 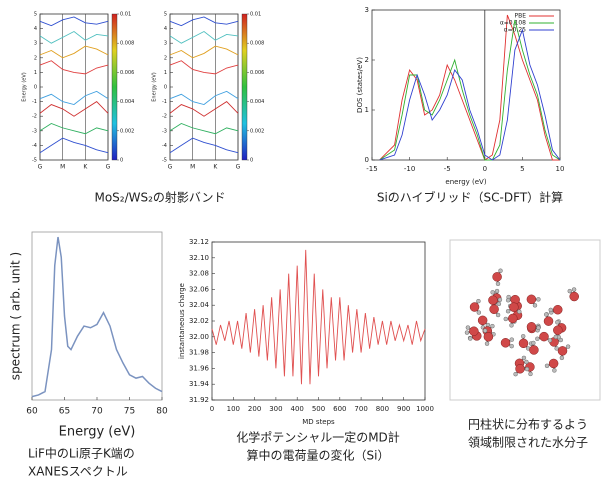 I want to click on x-tick-label: 600, so click(x=339, y=409).